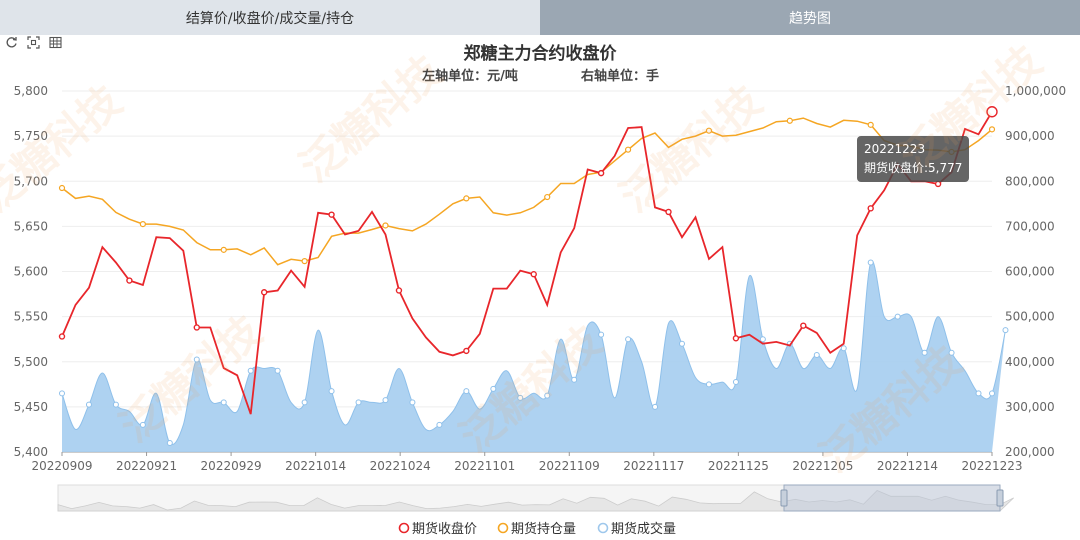  I want to click on zoom-restore-icon, so click(33, 42).